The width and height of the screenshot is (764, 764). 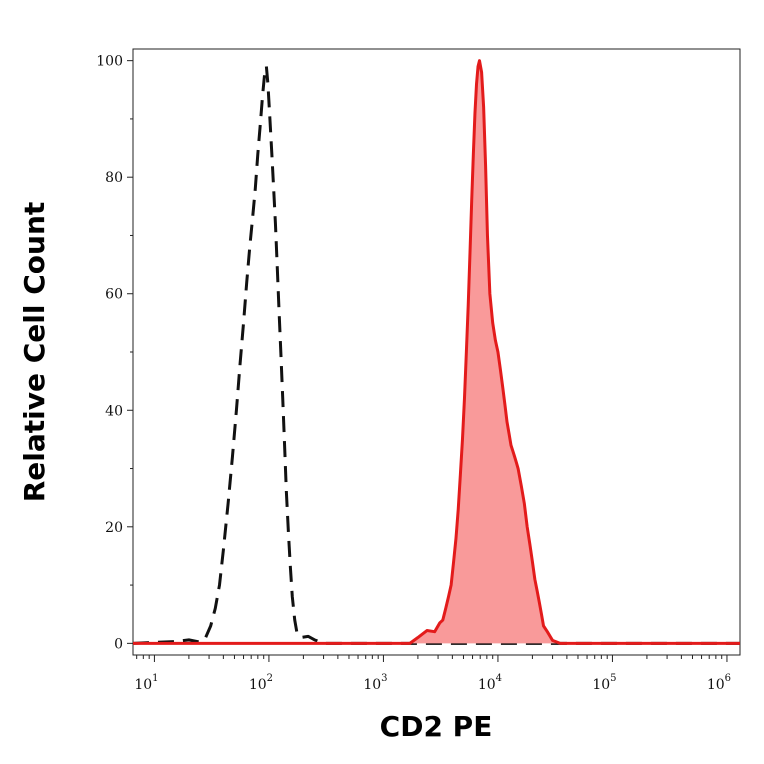 What do you see at coordinates (375, 683) in the screenshot?
I see `x-tick-label: 10³` at bounding box center [375, 683].